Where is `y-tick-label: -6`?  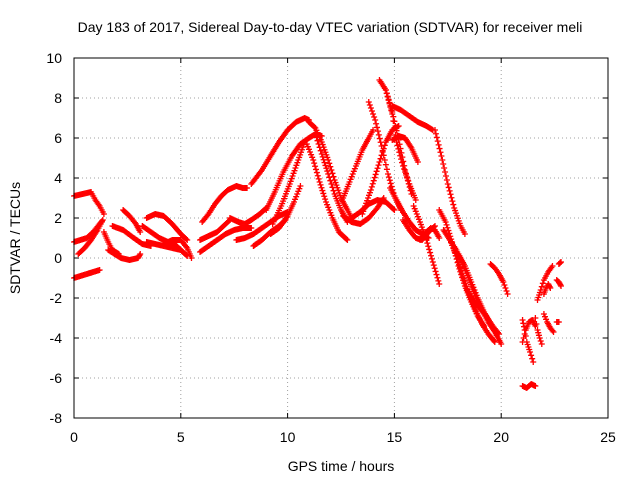 y-tick-label: -6 is located at coordinates (56, 378).